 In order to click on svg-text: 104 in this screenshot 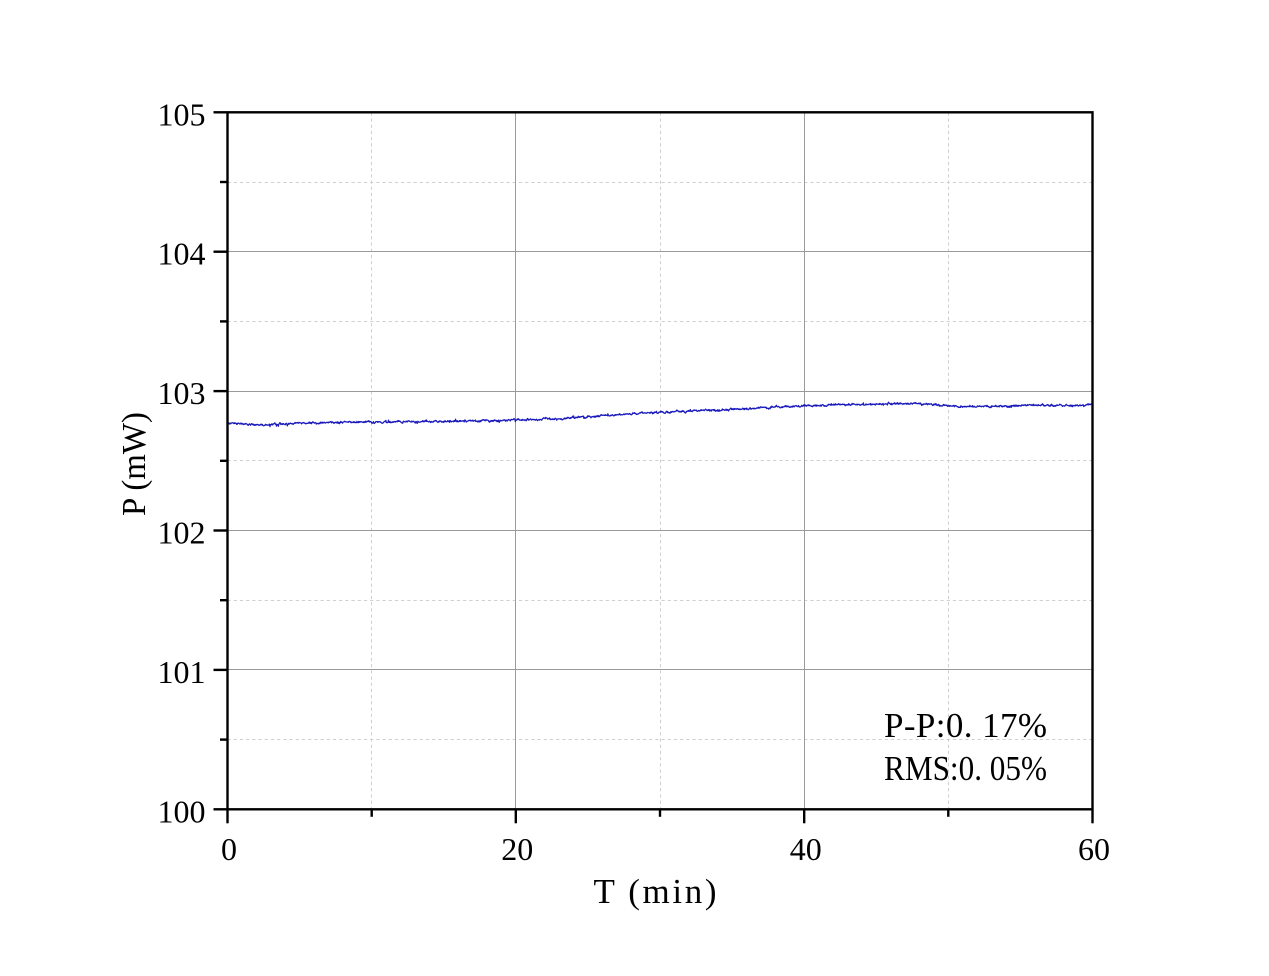, I will do `click(182, 254)`.